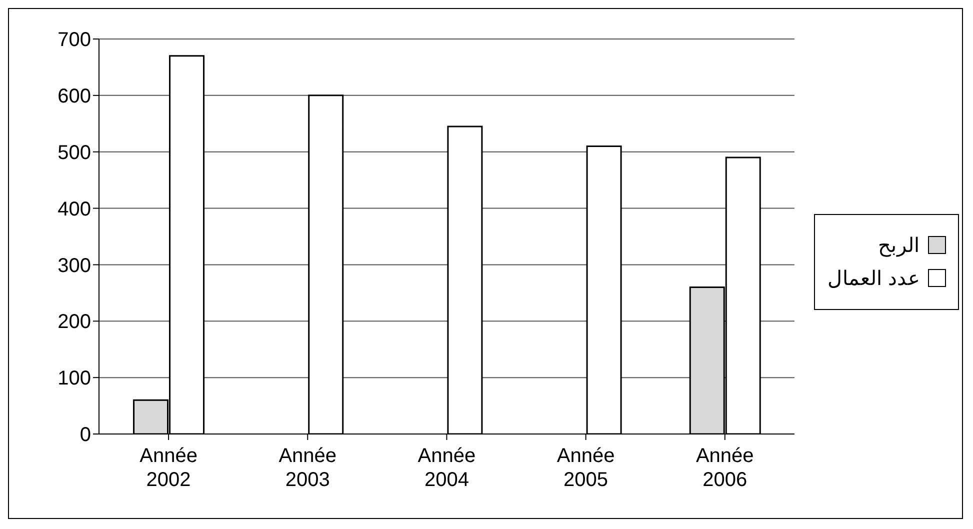 The width and height of the screenshot is (973, 529). I want to click on y-tick-label: 200, so click(74, 322).